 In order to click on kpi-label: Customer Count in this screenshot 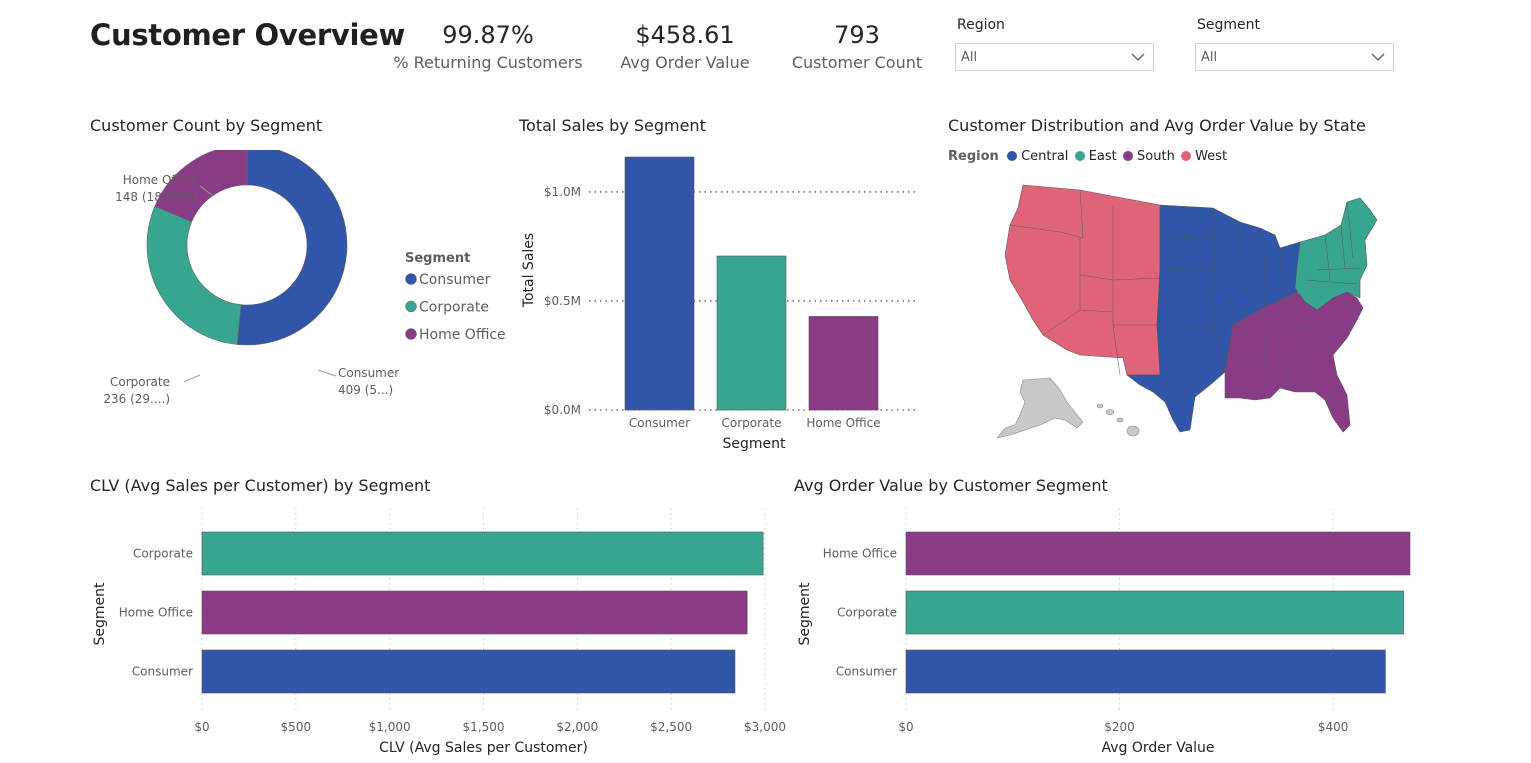, I will do `click(857, 62)`.